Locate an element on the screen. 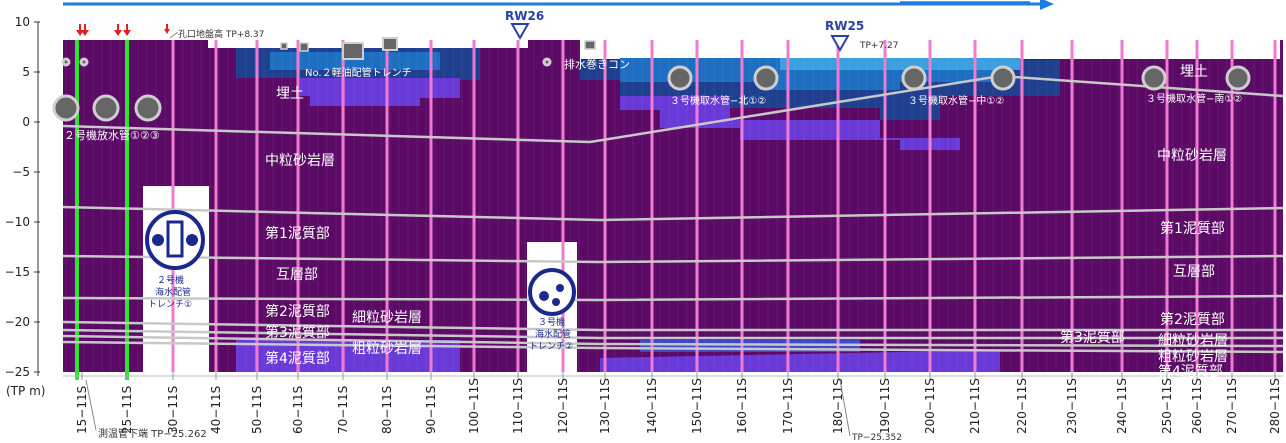  x-tick-label: 180−11S is located at coordinates (838, 406).